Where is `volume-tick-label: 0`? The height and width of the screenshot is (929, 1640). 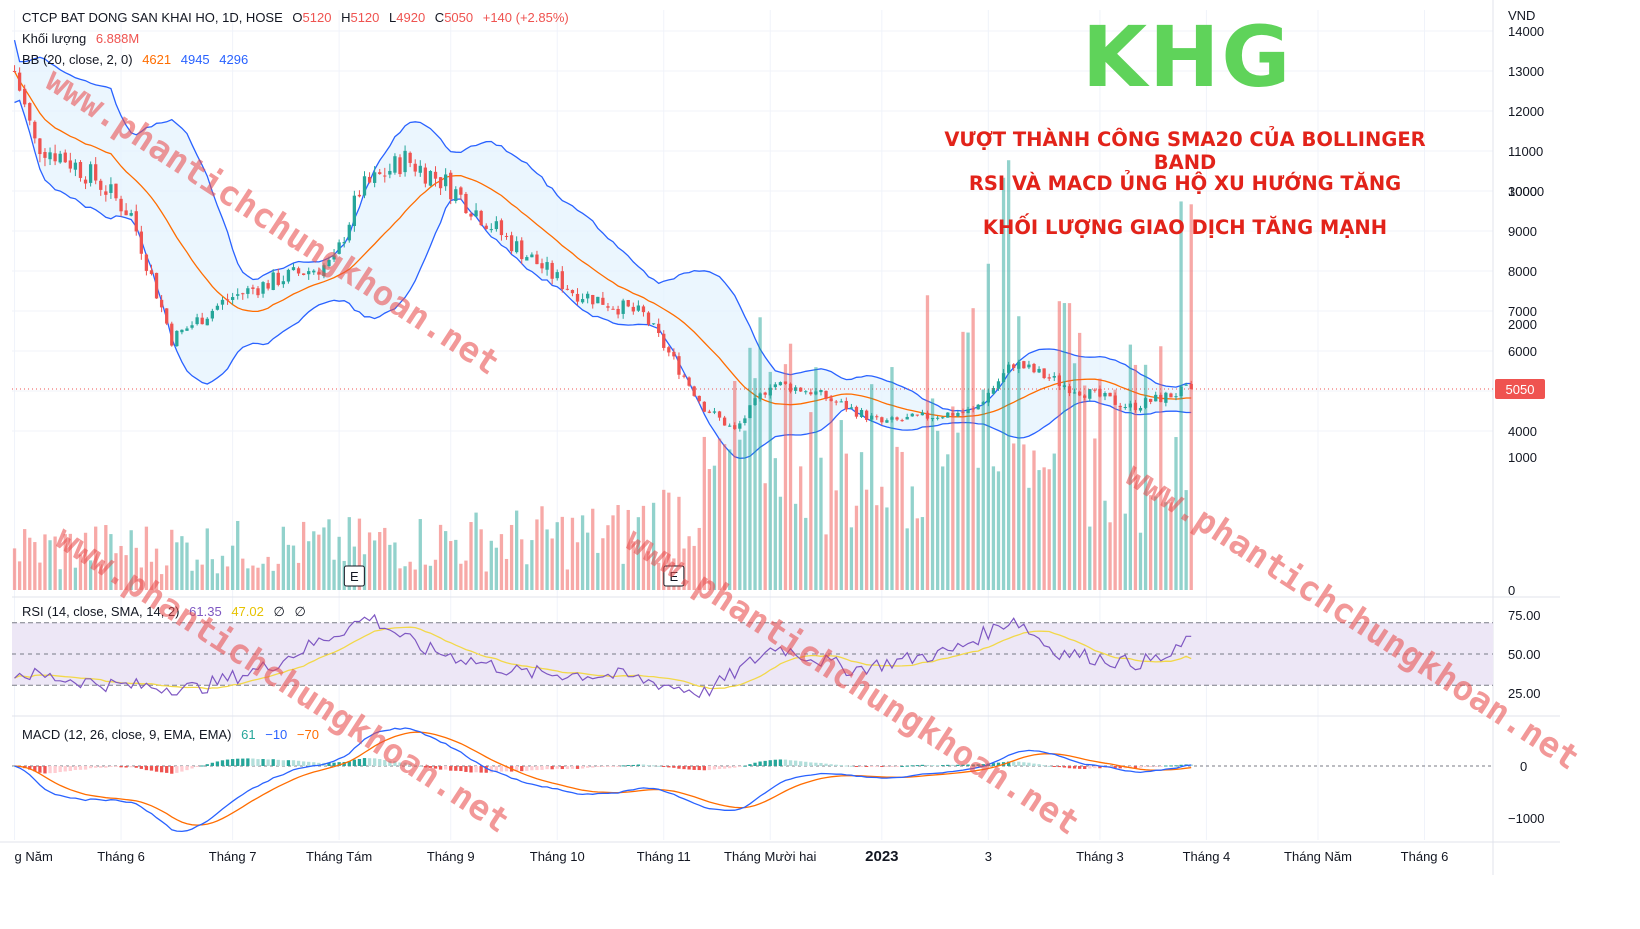
volume-tick-label: 0 is located at coordinates (1511, 590).